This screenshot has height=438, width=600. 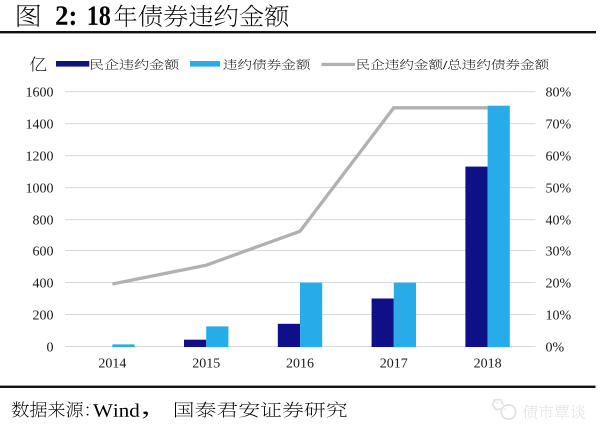 What do you see at coordinates (559, 316) in the screenshot?
I see `svg-text: 10%` at bounding box center [559, 316].